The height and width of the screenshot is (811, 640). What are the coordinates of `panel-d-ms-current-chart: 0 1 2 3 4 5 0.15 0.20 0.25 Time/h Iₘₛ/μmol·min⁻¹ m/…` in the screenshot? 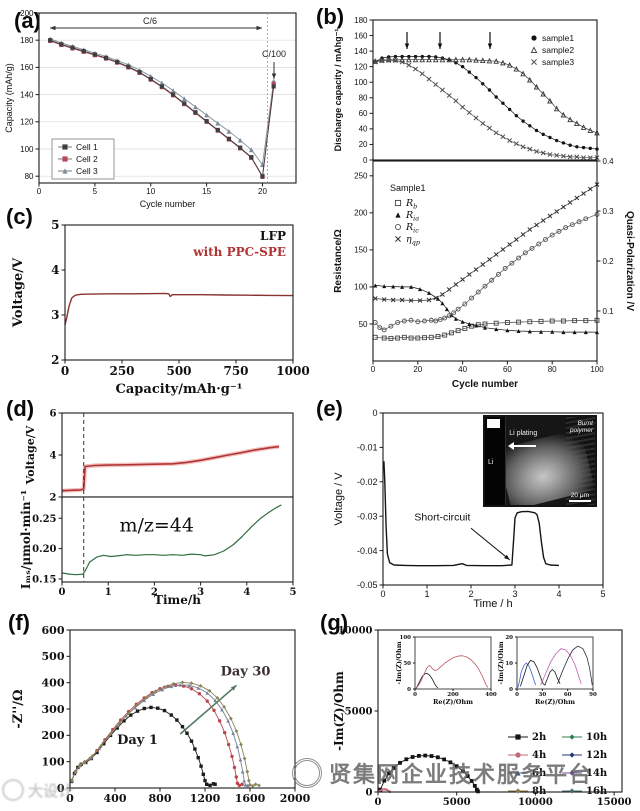 It's located at (165, 552).